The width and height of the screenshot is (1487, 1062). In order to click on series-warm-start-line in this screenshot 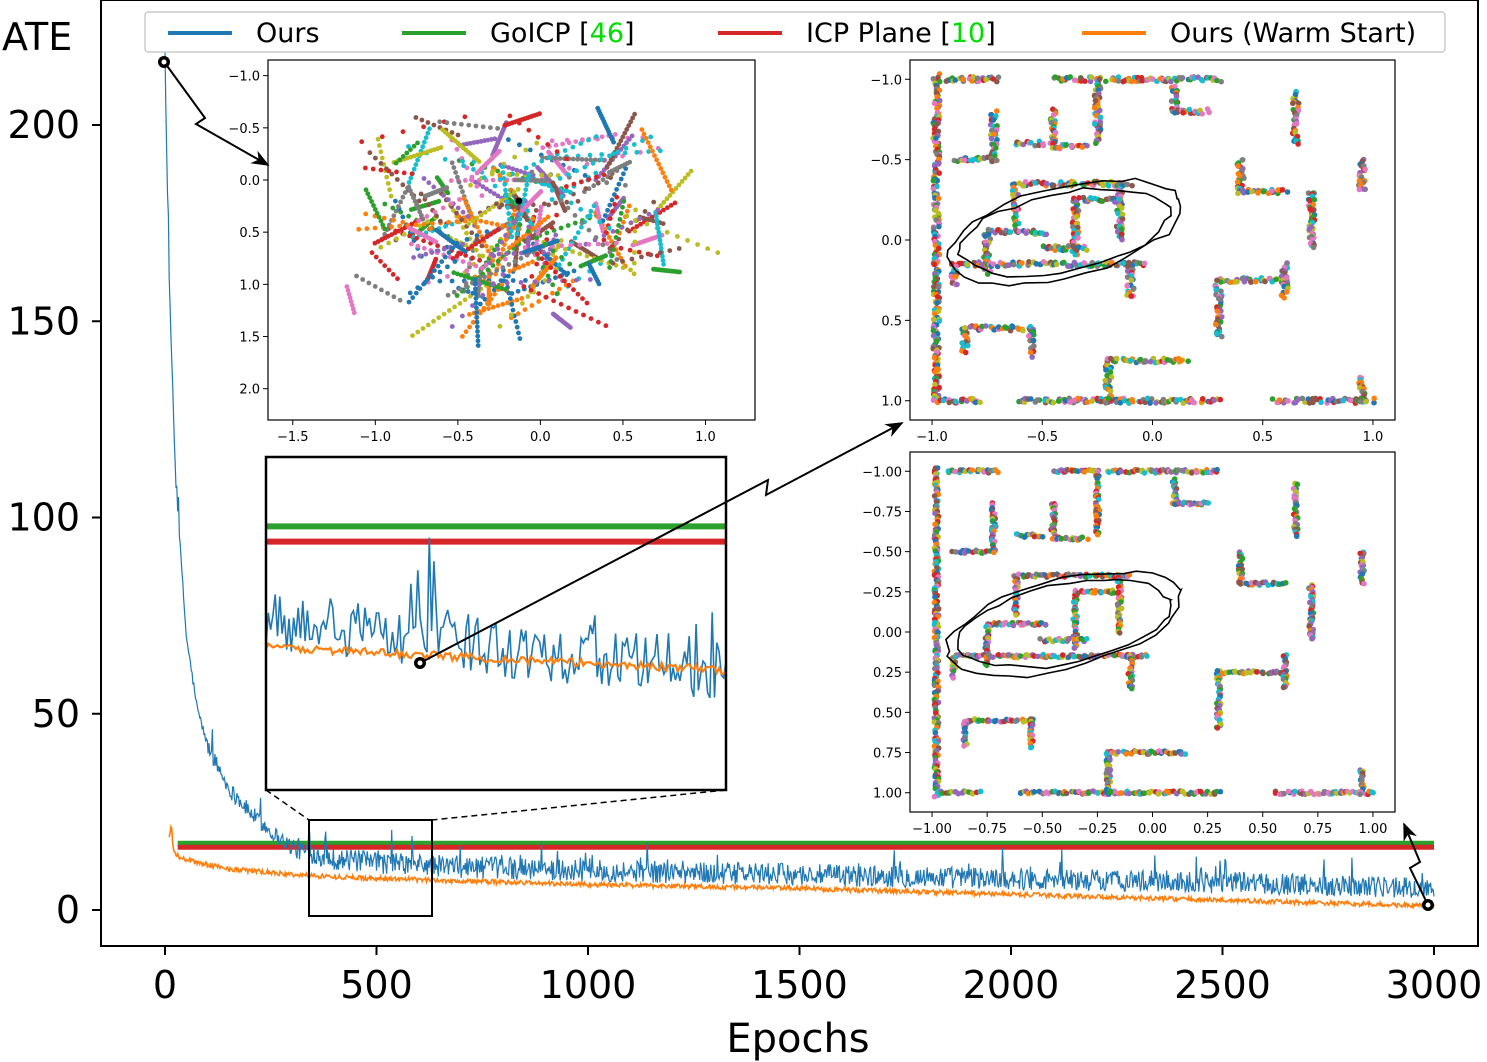, I will do `click(801, 867)`.